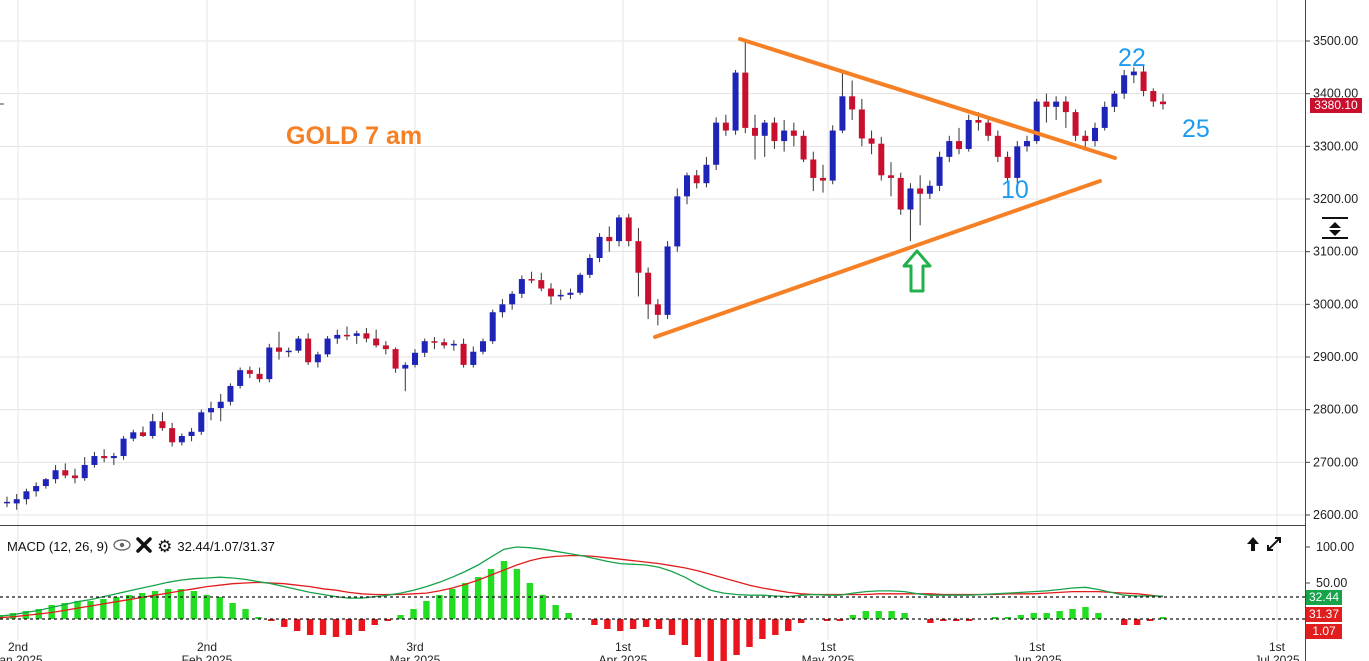 The width and height of the screenshot is (1369, 661). Describe the element at coordinates (165, 546) in the screenshot. I see `gear-icon: ⚙` at that location.